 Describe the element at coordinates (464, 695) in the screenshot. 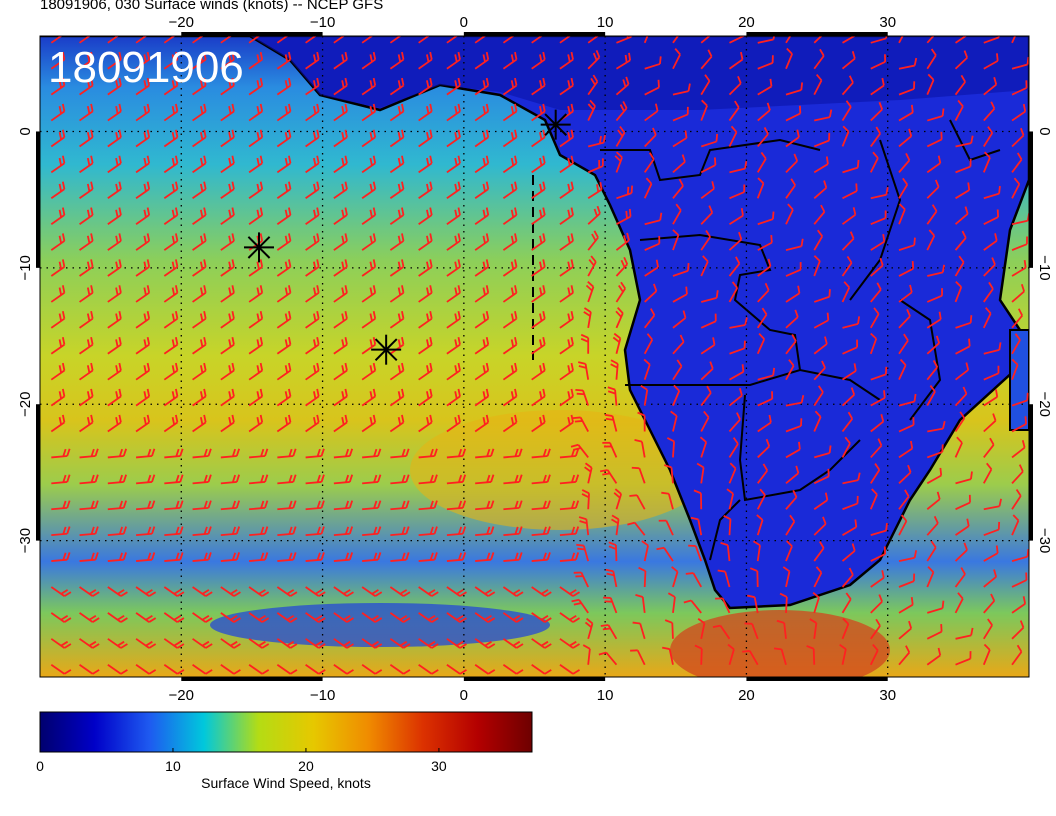

I see `lon-tick-label-bottom: 0` at that location.